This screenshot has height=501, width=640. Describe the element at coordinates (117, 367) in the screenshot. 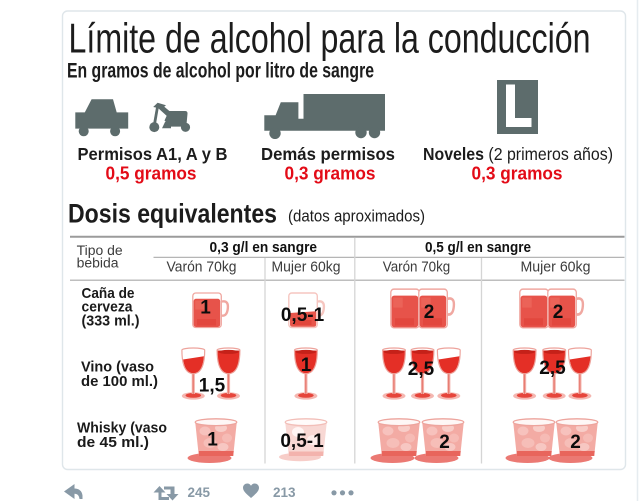

I see `svg-text: Vino (vaso` at that location.